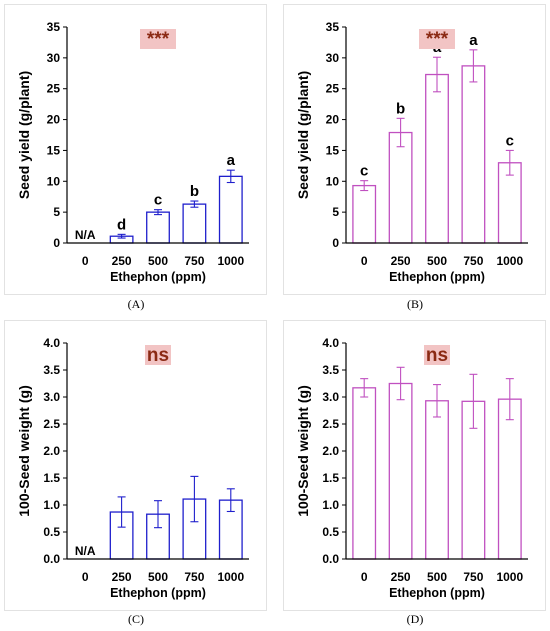 The width and height of the screenshot is (550, 631). I want to click on significance-marker: ns, so click(437, 355).